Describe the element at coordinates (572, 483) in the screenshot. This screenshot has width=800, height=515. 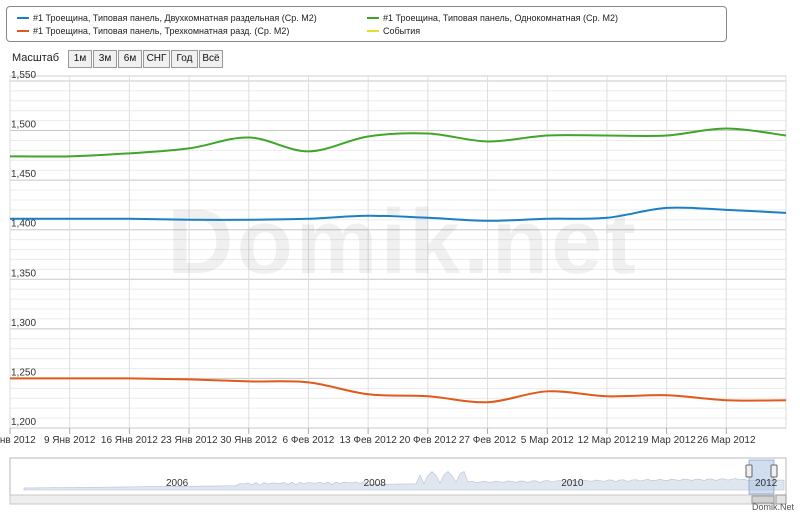
I see `navigator-year-label: 2010` at that location.